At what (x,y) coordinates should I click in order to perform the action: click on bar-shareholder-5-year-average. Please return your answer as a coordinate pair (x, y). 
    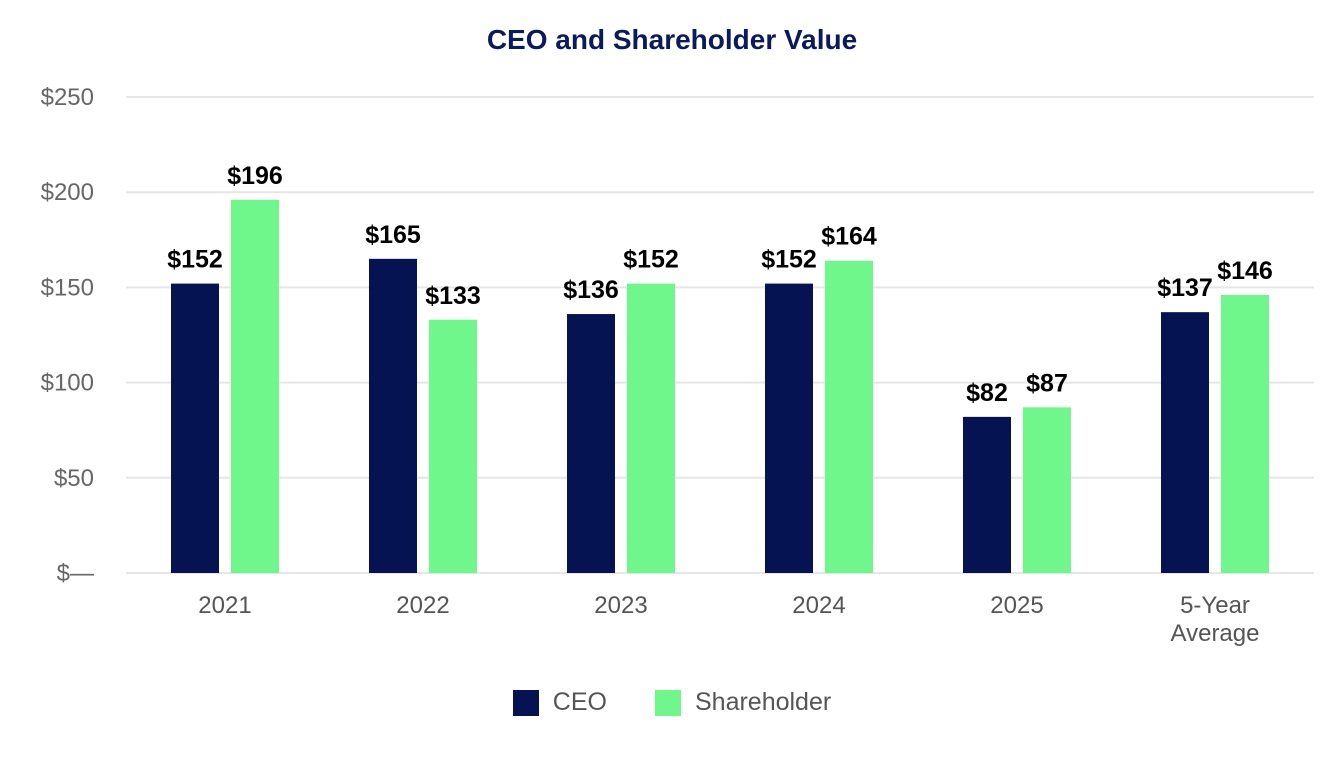
    Looking at the image, I should click on (1245, 434).